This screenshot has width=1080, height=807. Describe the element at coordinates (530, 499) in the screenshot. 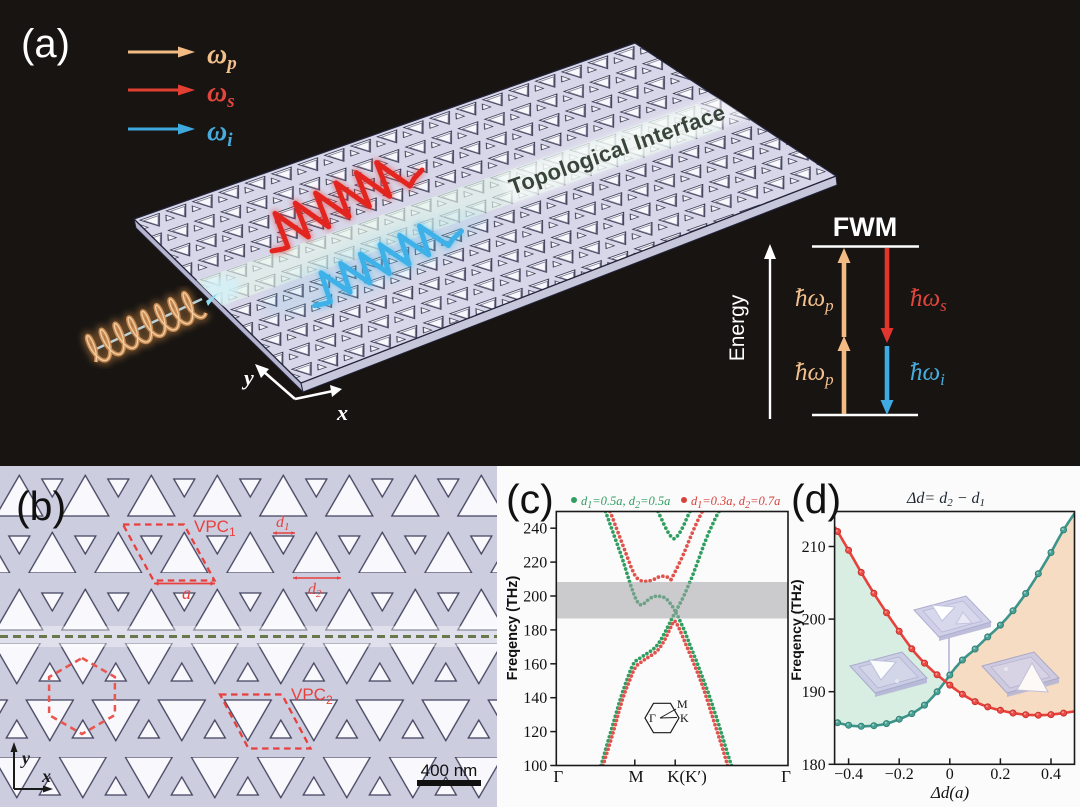

I see `svg-text: (c)` at that location.